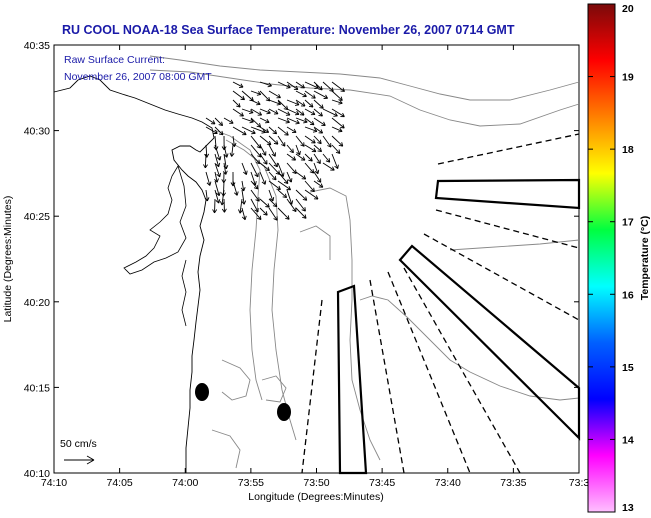  What do you see at coordinates (507, 194) in the screenshot?
I see `polygon-northeast` at bounding box center [507, 194].